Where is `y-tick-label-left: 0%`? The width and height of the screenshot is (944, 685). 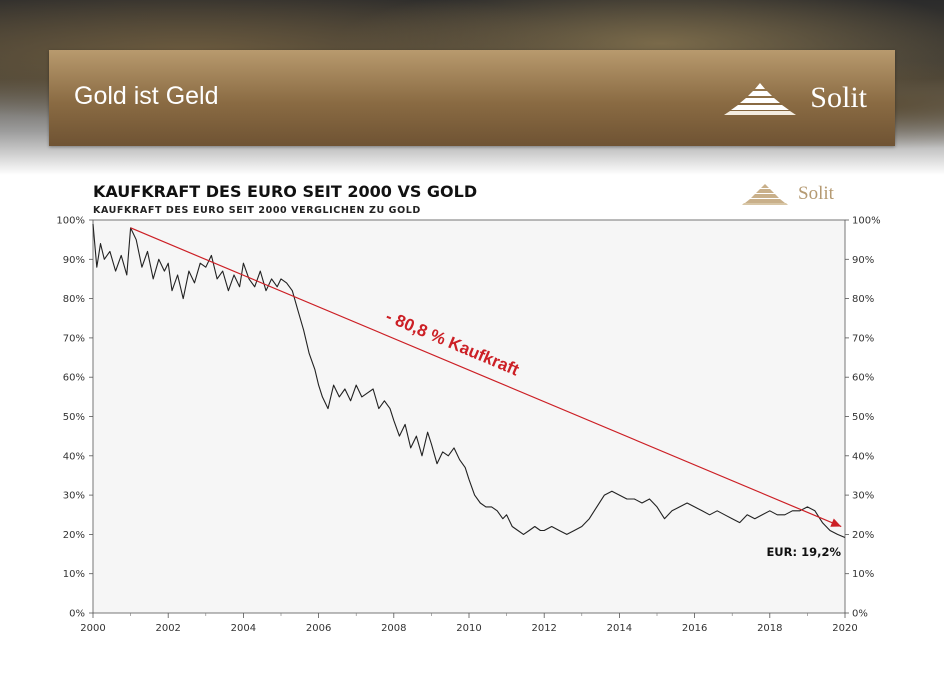
y-tick-label-left: 0% is located at coordinates (77, 614).